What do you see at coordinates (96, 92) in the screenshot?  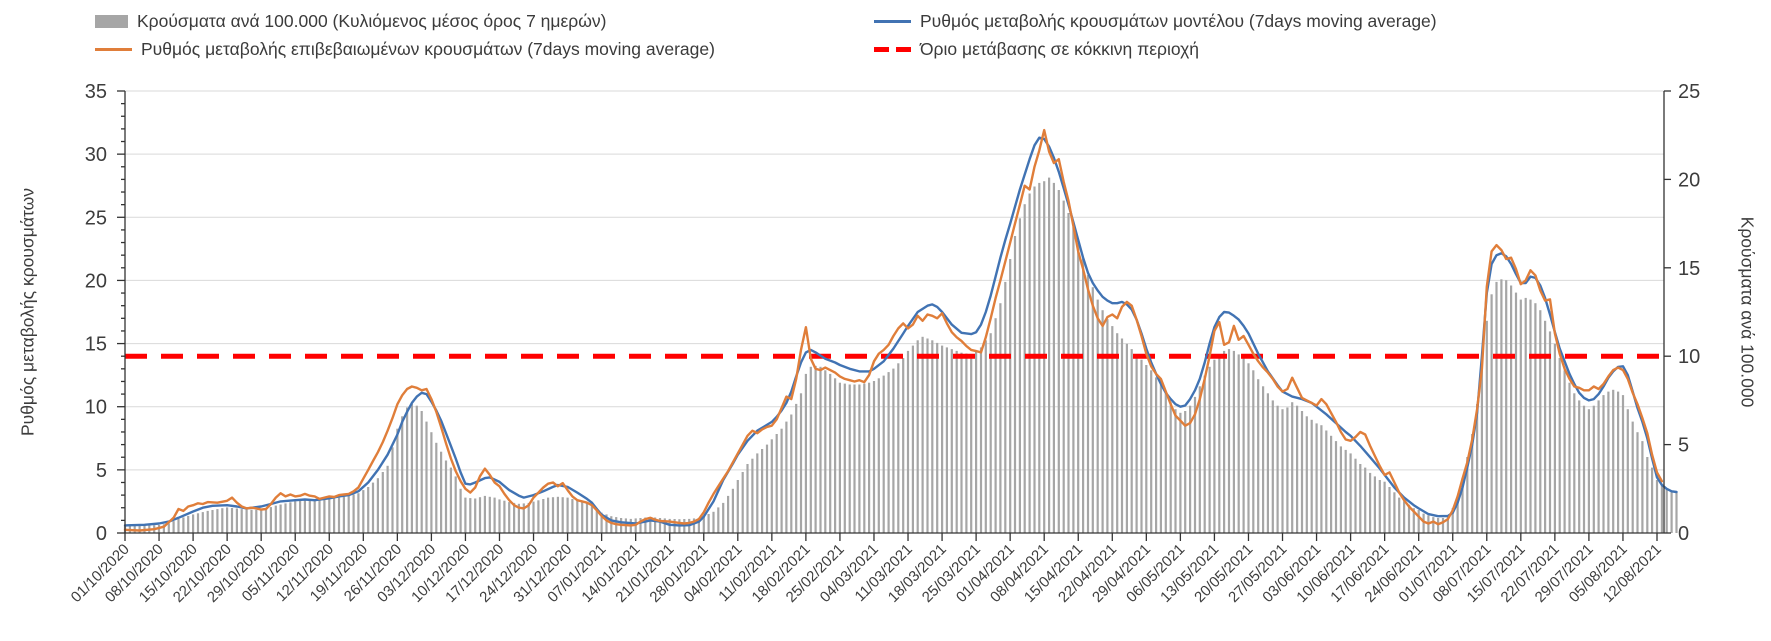 I see `svg-text: 35` at bounding box center [96, 92].